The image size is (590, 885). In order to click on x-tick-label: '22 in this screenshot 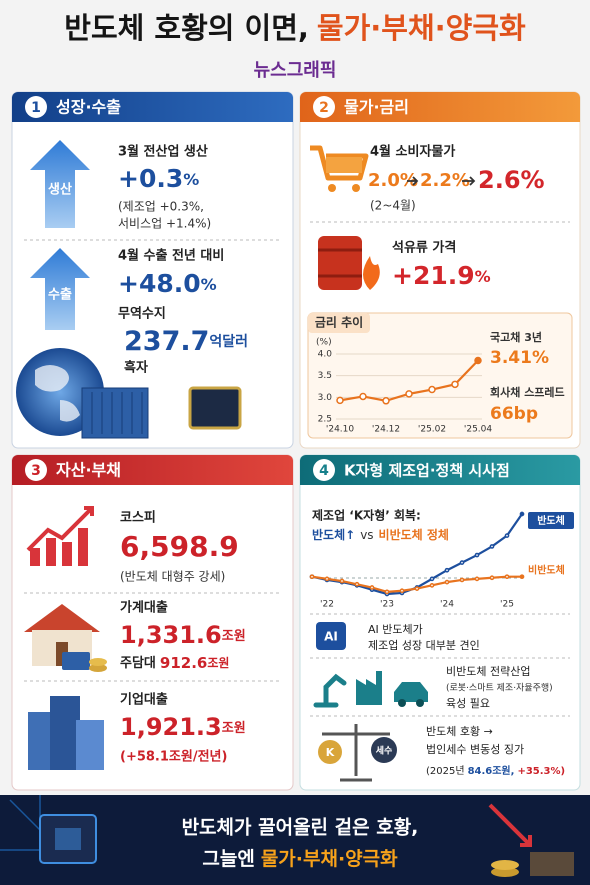, I will do `click(327, 605)`.